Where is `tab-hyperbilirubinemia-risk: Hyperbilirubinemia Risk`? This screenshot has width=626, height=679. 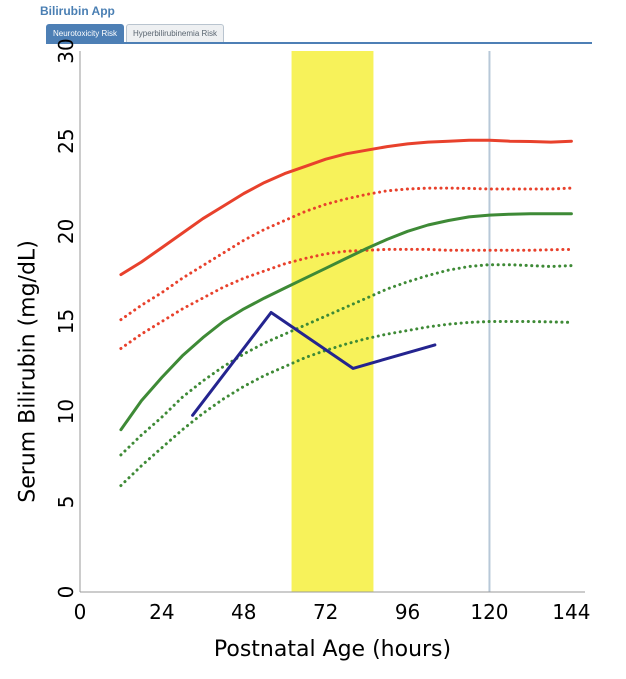
tab-hyperbilirubinemia-risk: Hyperbilirubinemia Risk is located at coordinates (175, 33).